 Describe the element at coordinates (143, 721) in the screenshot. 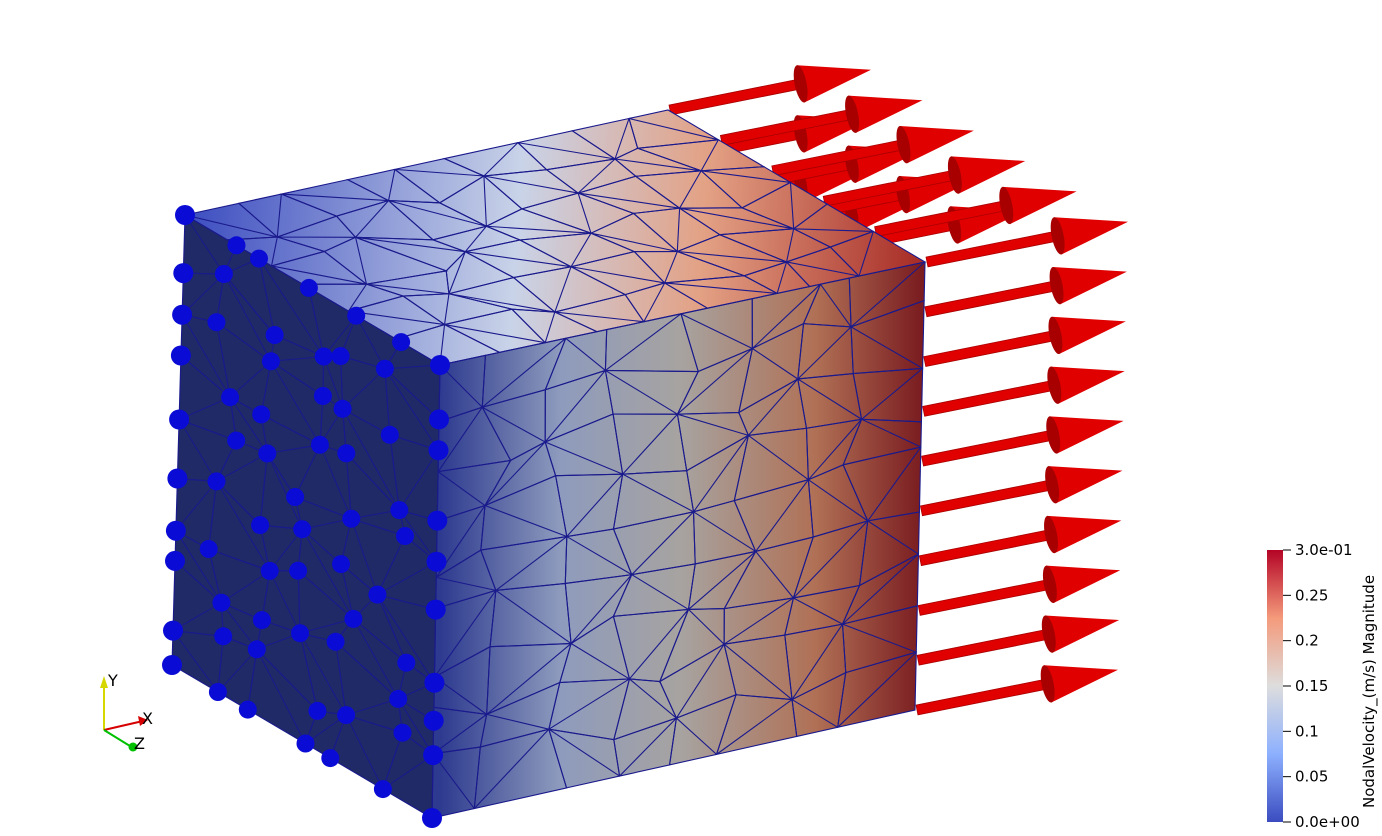

I see `x-axis-arrowhead` at that location.